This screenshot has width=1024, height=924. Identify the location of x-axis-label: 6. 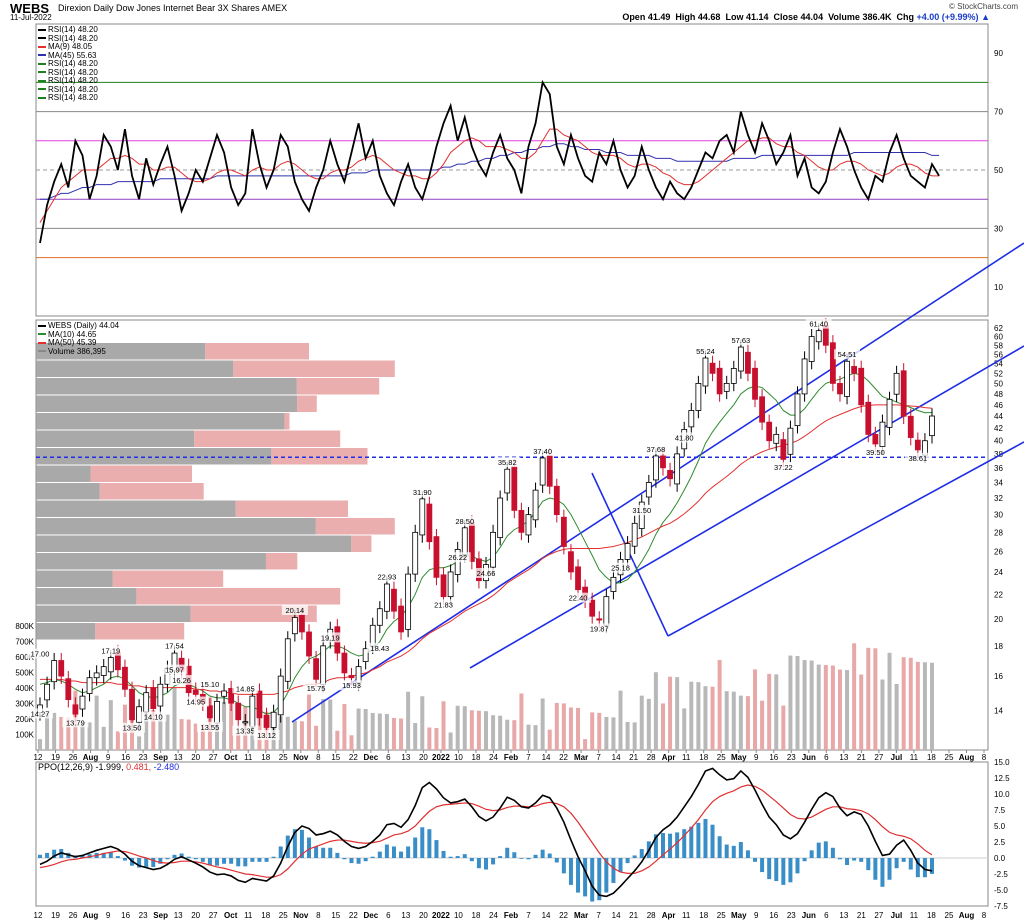
(388, 757).